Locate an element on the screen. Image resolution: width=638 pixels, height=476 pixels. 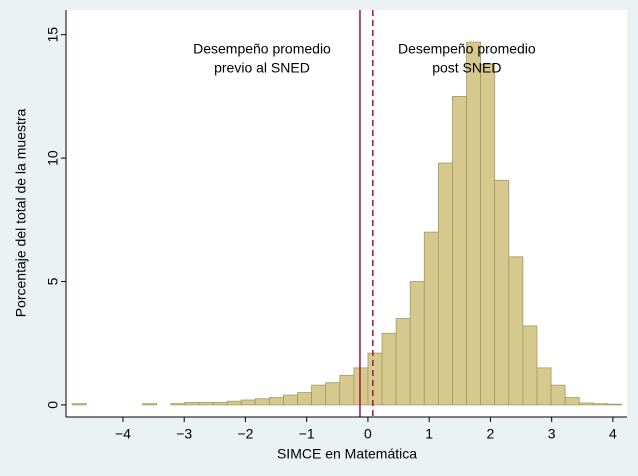
annotation: post SNED is located at coordinates (466, 68).